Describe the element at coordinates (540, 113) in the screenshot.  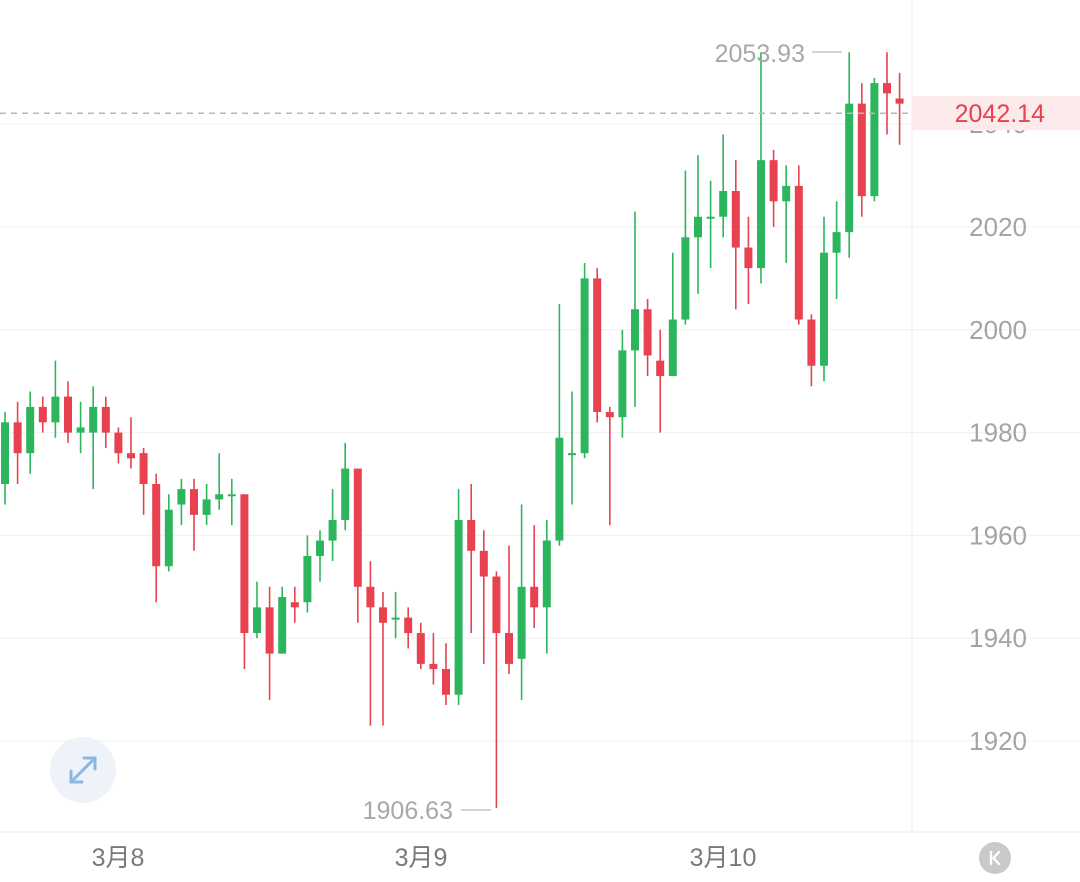
I see `last-price-marker: 2042.14` at that location.